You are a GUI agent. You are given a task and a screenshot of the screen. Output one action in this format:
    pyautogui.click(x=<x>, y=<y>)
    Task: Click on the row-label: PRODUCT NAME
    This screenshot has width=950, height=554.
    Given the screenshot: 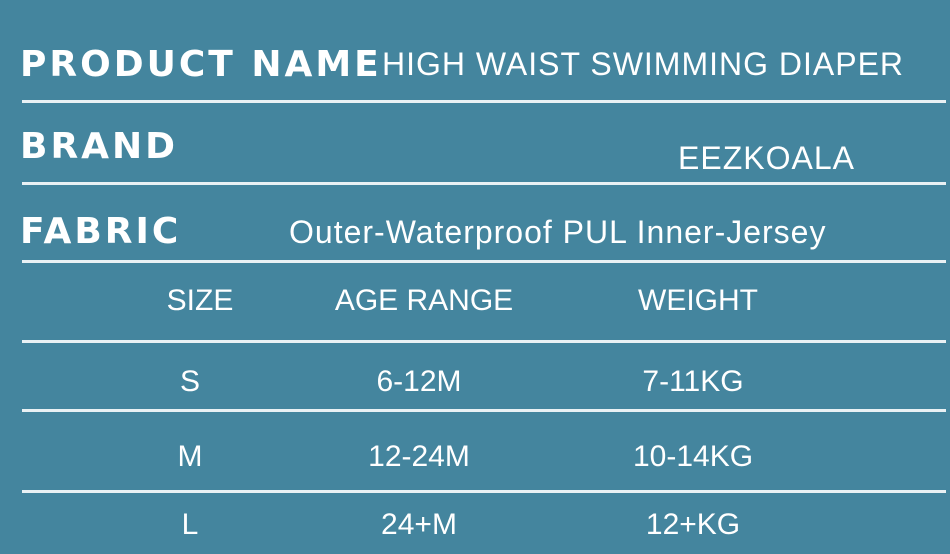 What is the action you would take?
    pyautogui.click(x=201, y=64)
    